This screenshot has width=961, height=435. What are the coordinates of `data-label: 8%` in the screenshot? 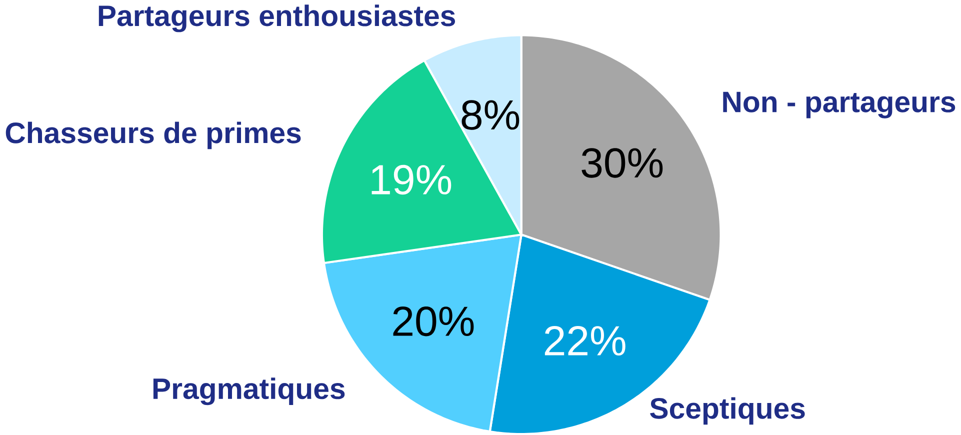 It's located at (491, 115).